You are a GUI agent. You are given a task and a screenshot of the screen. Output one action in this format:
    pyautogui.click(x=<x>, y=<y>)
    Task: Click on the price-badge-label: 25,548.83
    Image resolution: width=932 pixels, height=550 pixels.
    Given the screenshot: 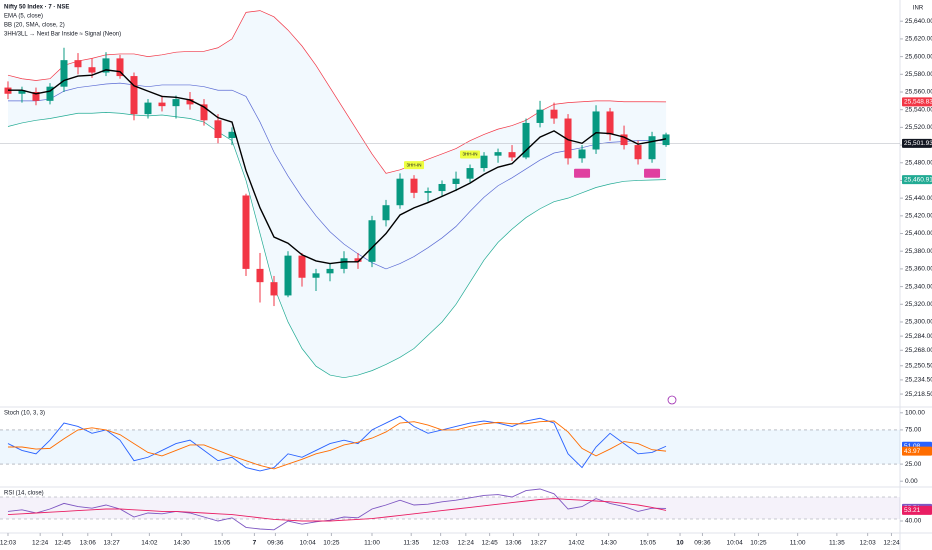 What is the action you would take?
    pyautogui.click(x=918, y=102)
    